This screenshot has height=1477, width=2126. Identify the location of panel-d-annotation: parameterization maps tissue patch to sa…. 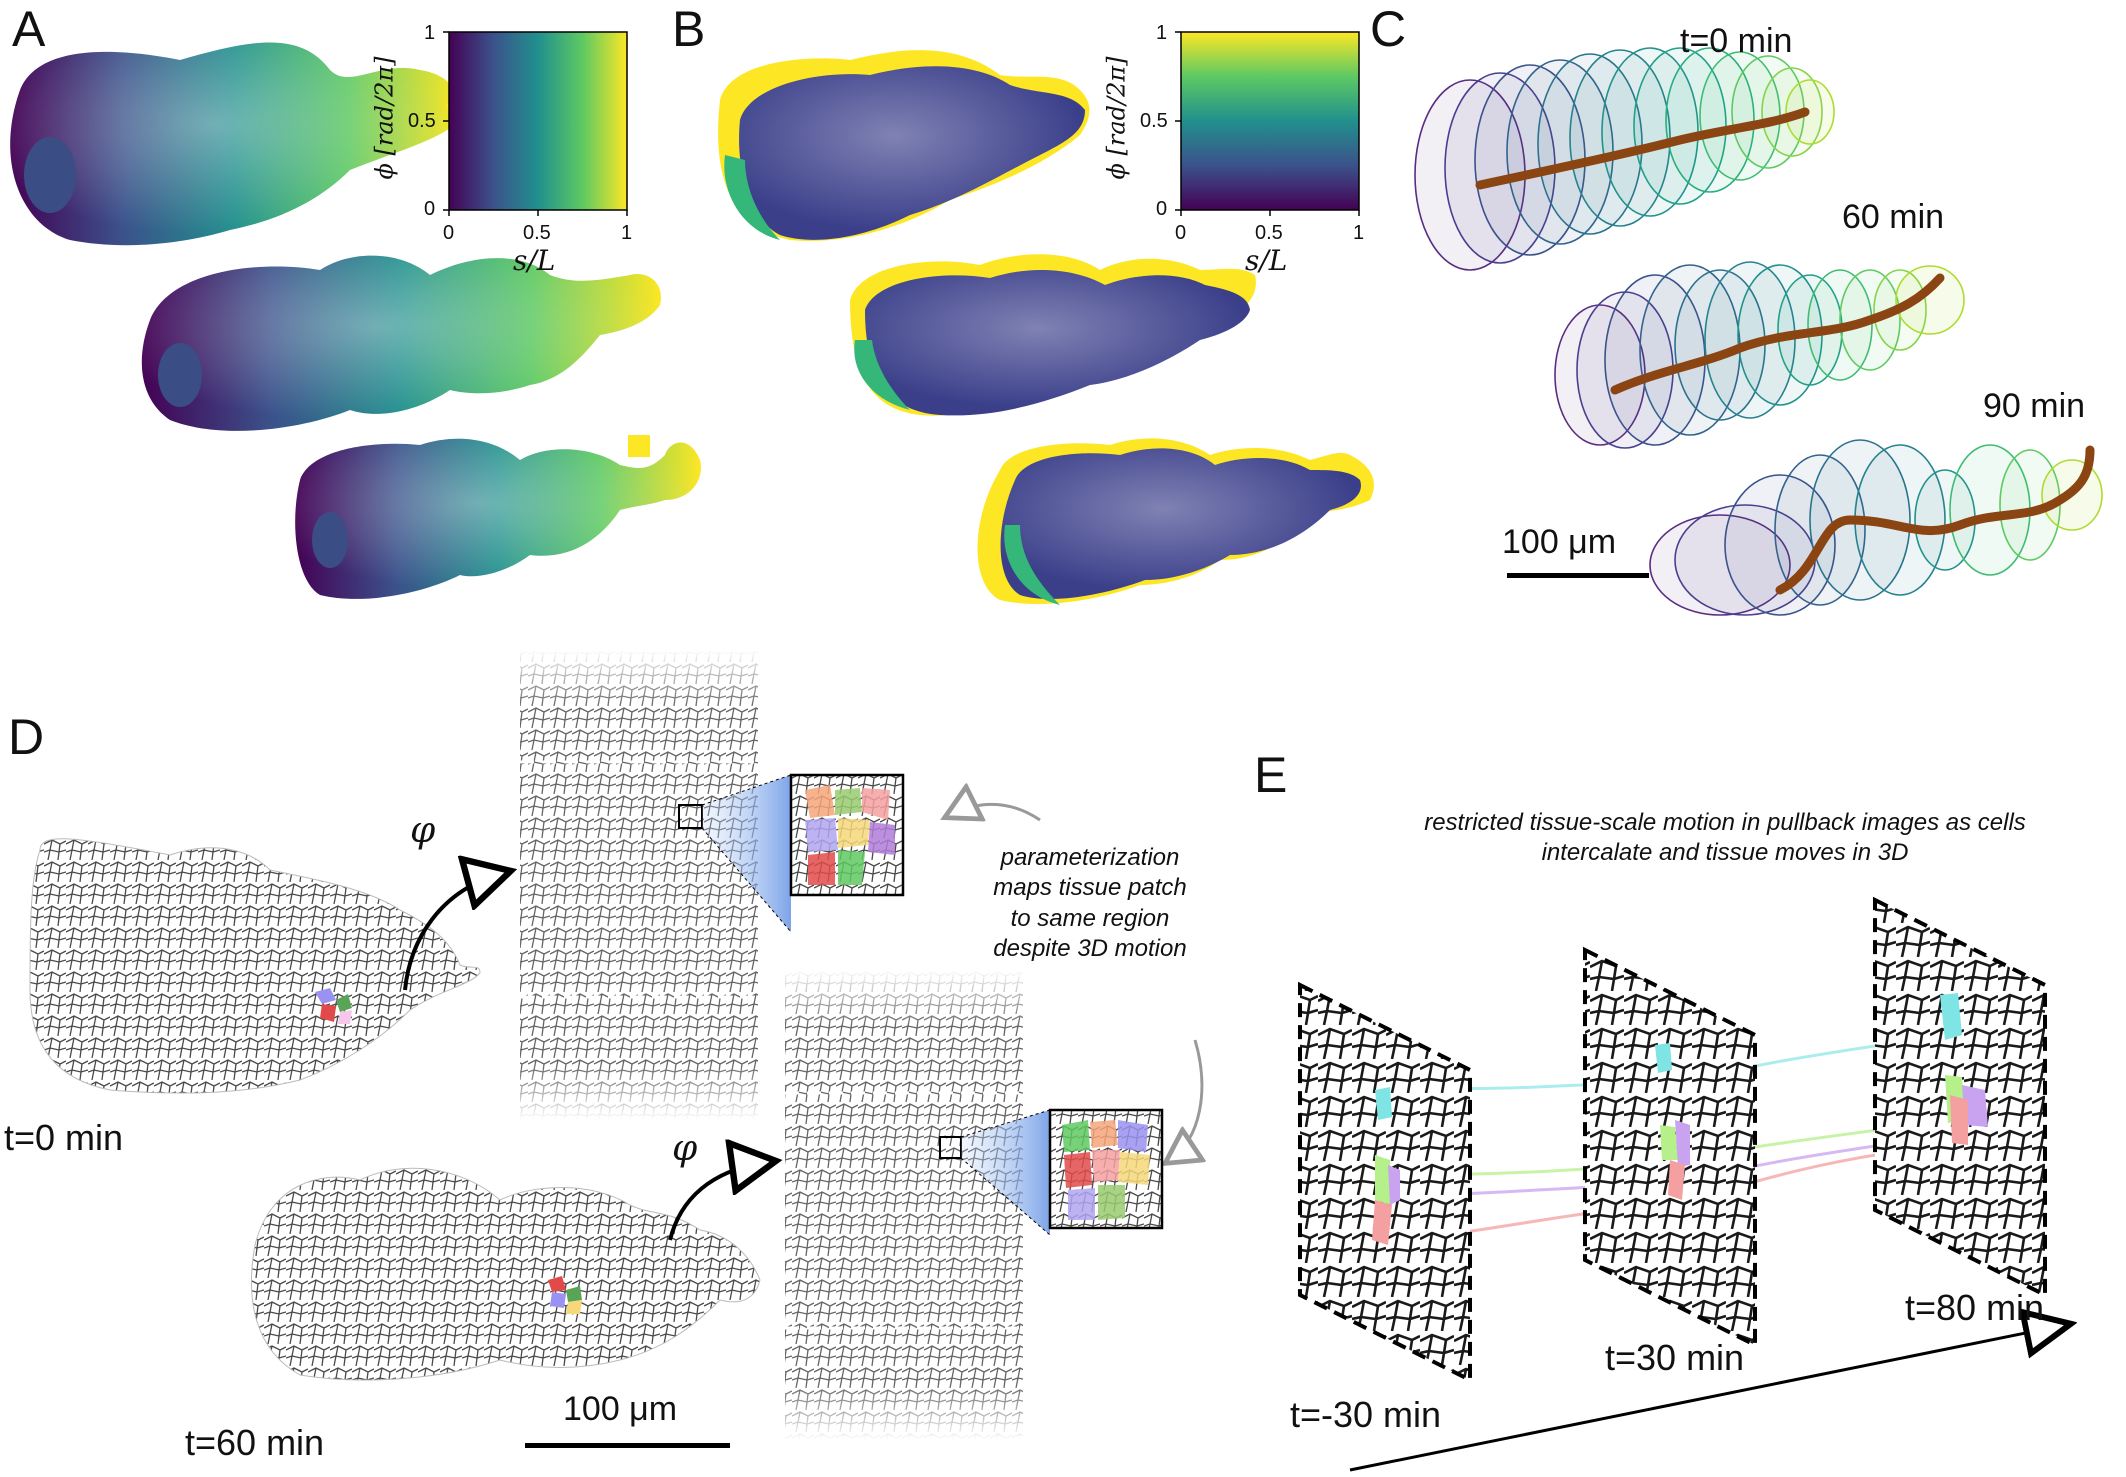
(1090, 904).